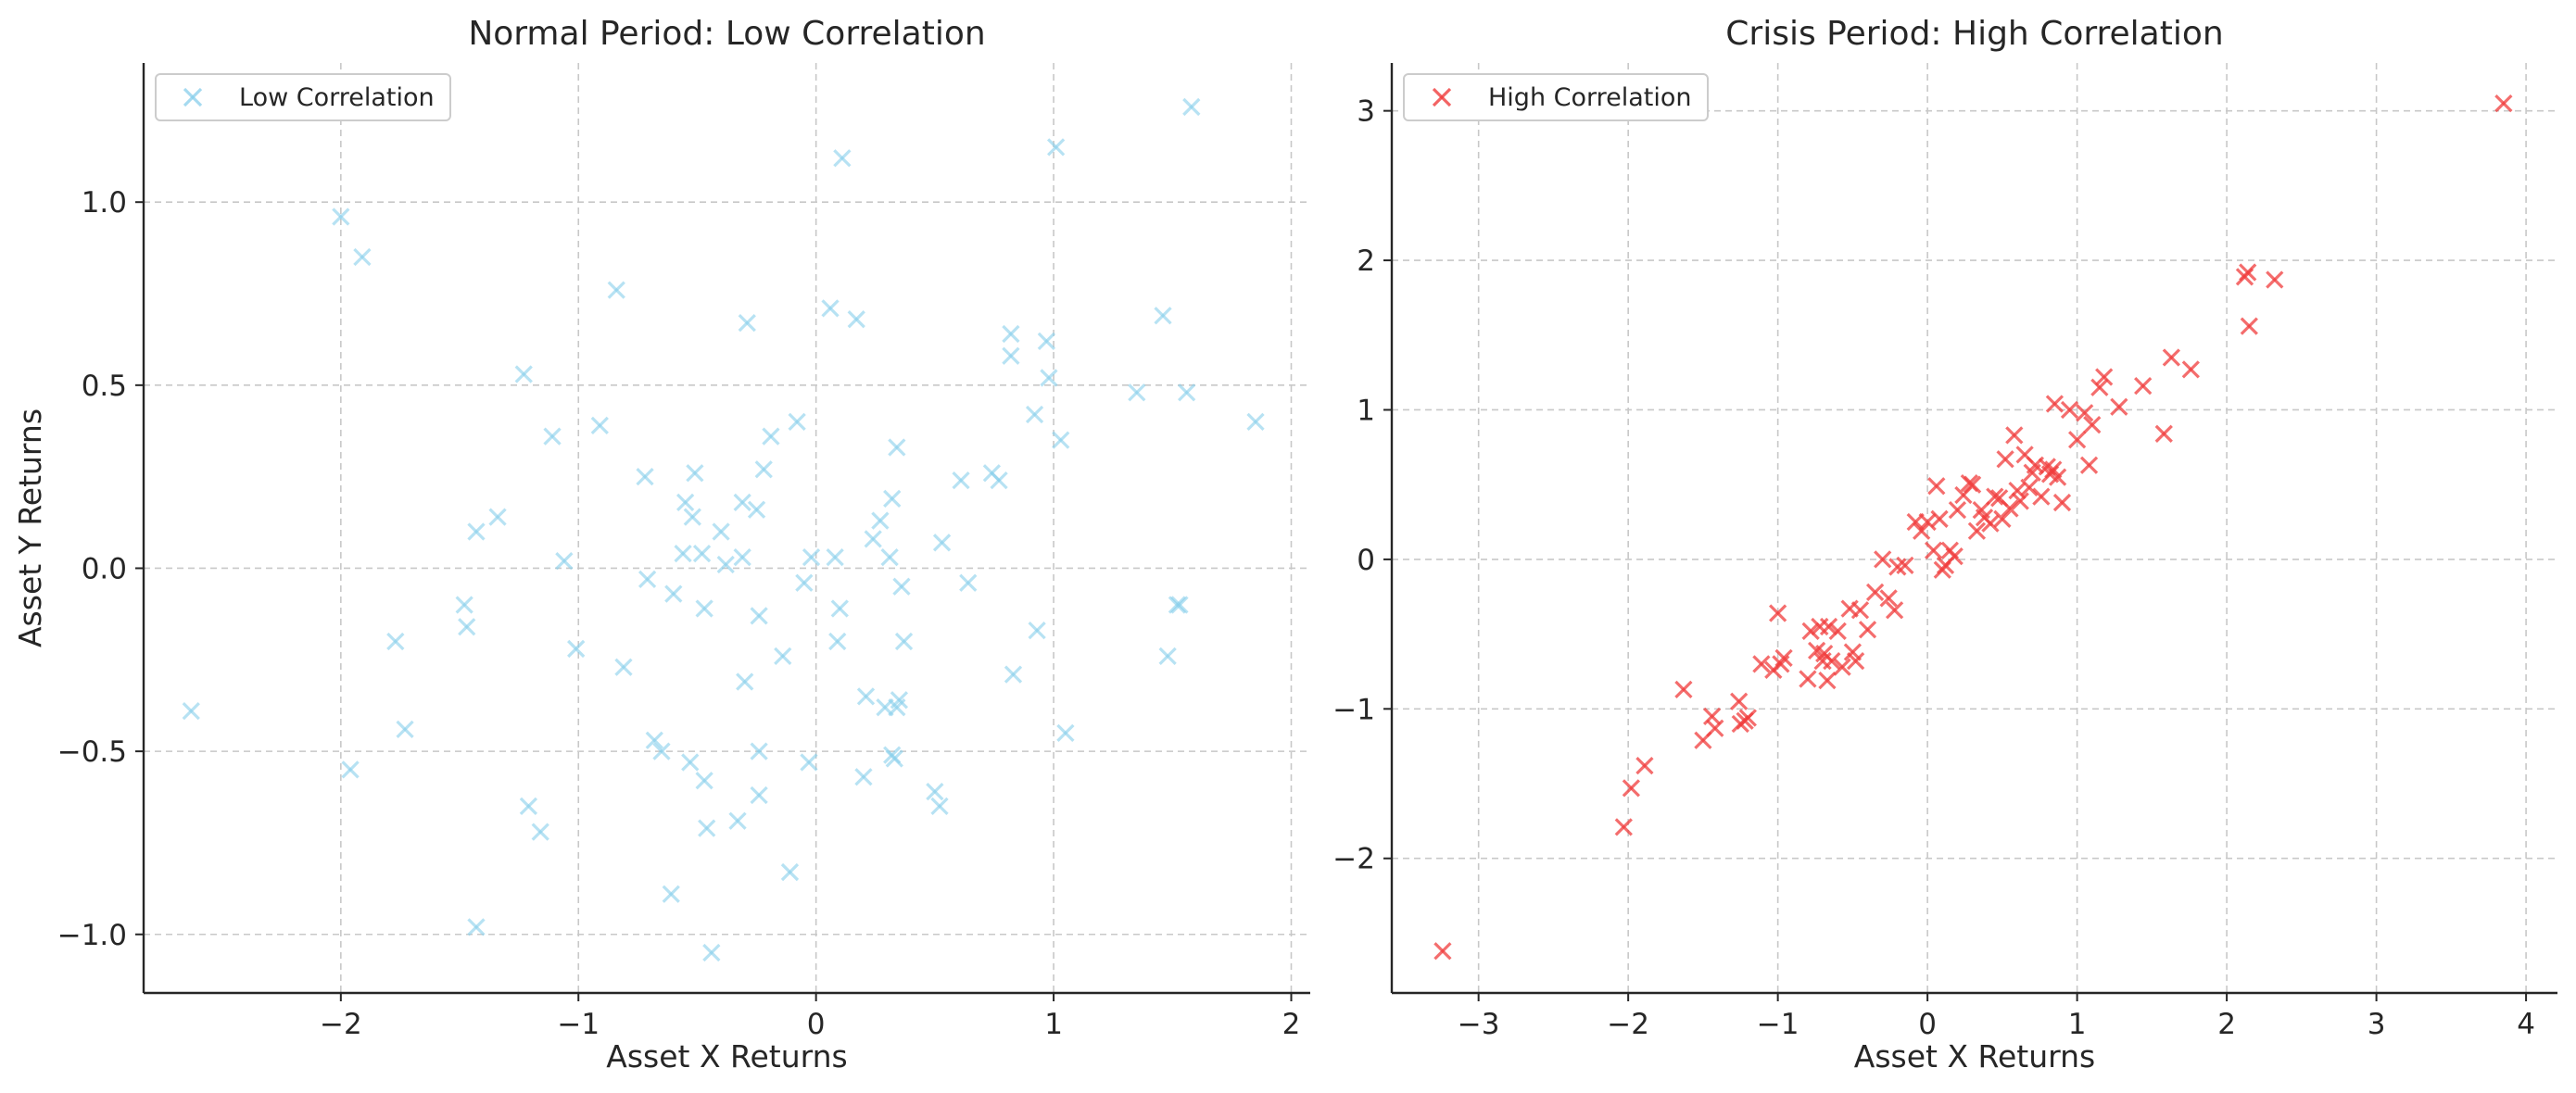  What do you see at coordinates (341, 1024) in the screenshot?
I see `x-tick-label: −2` at bounding box center [341, 1024].